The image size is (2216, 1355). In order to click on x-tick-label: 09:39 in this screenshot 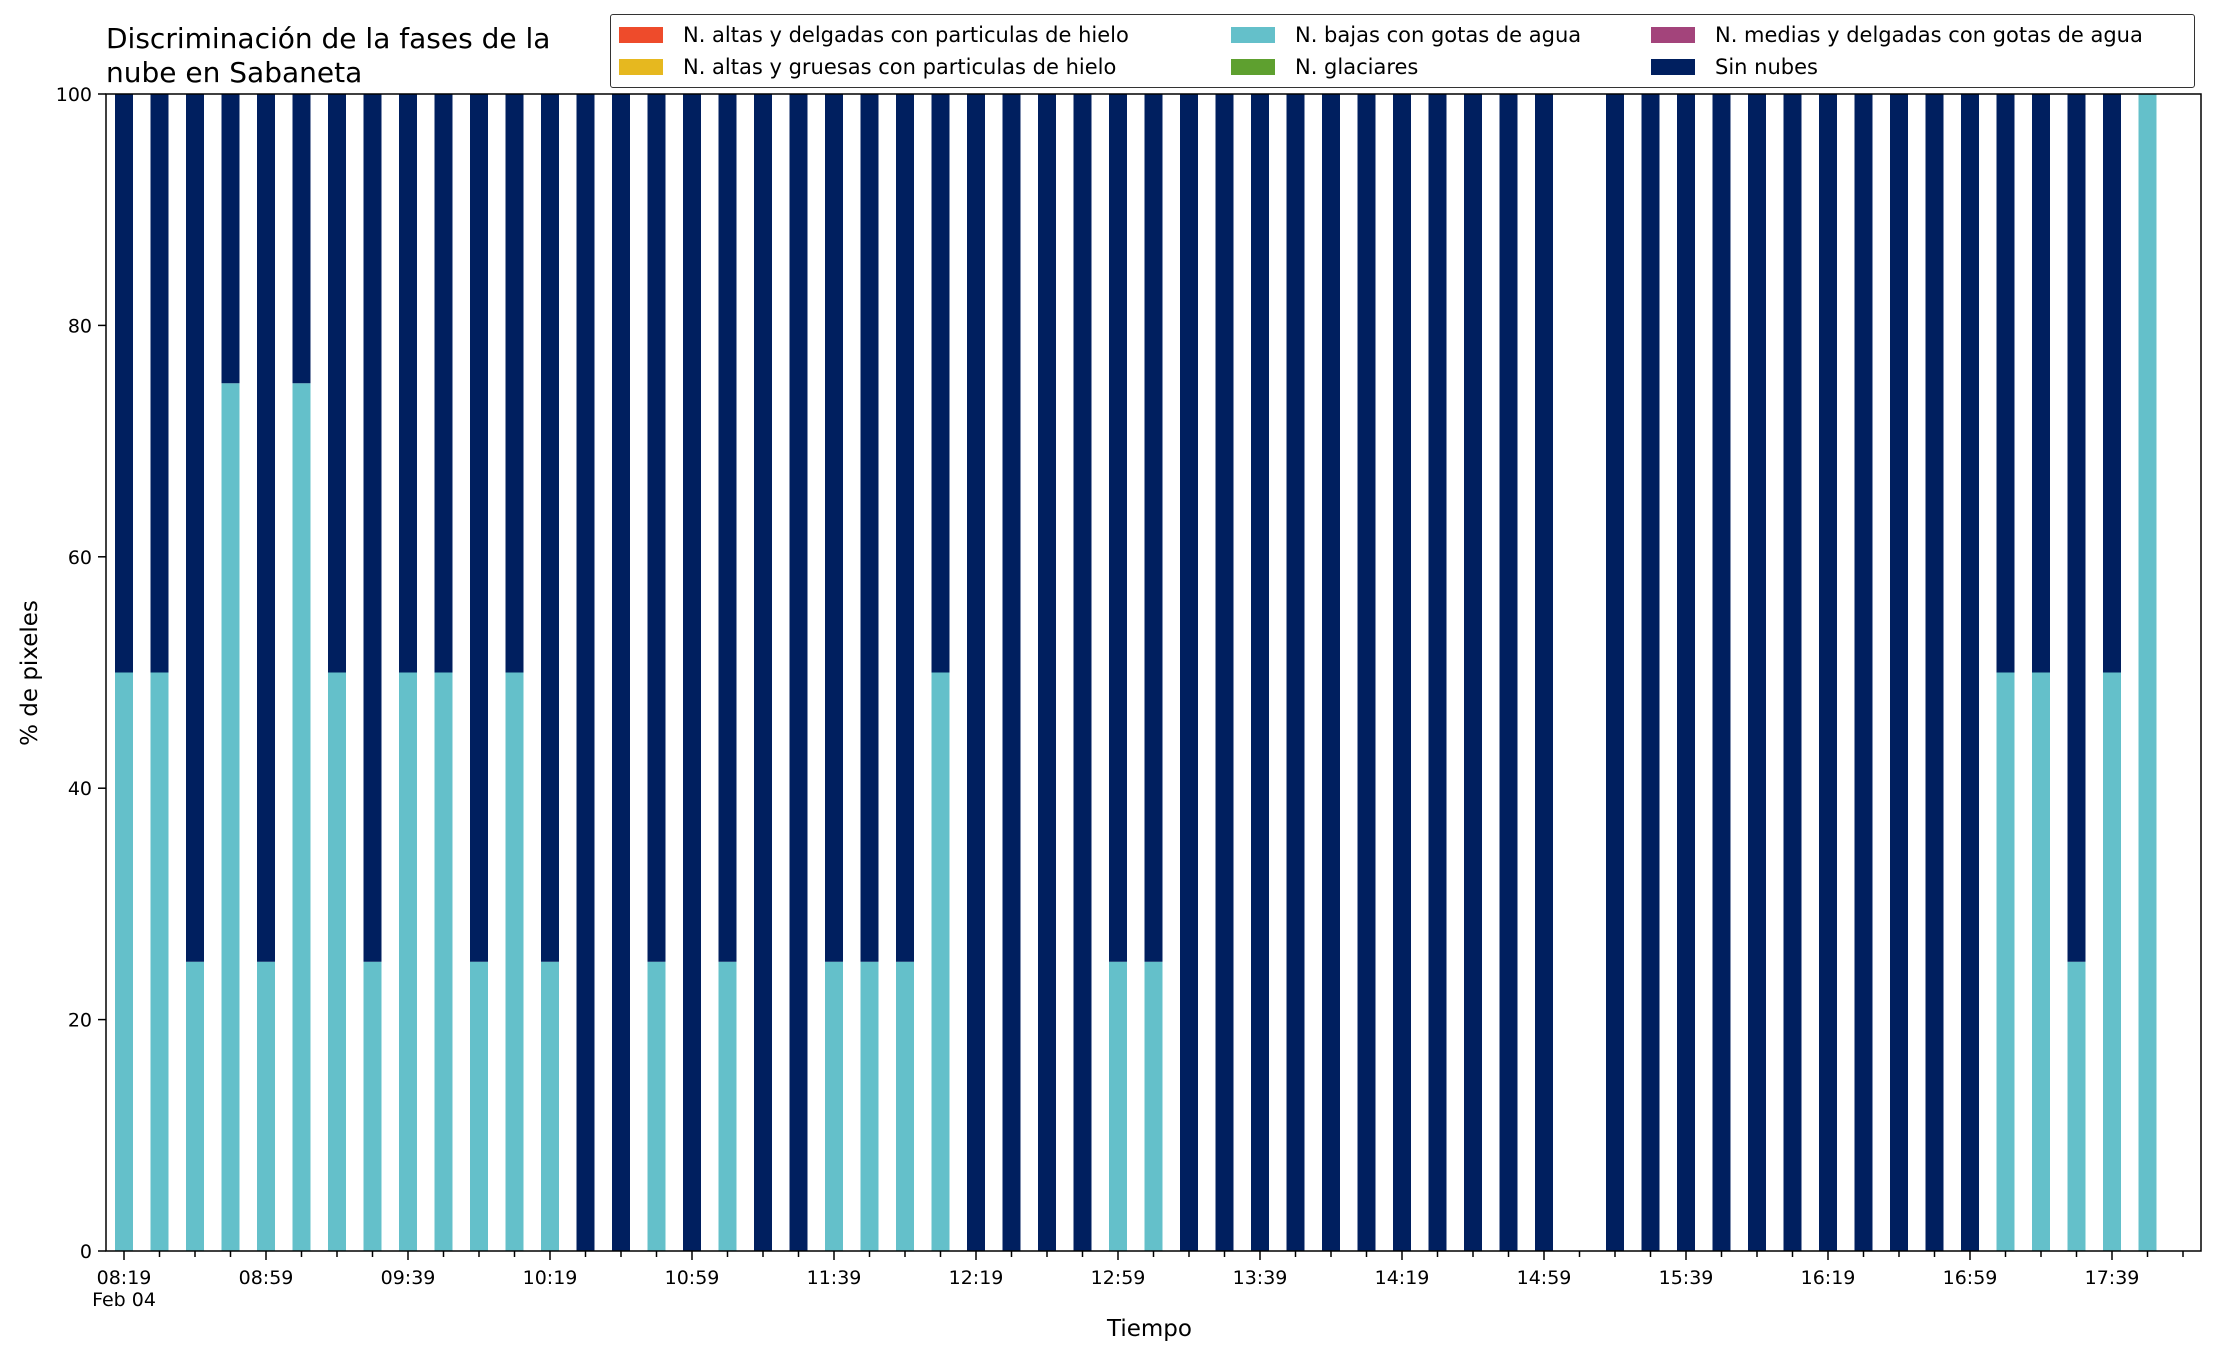, I will do `click(408, 1278)`.